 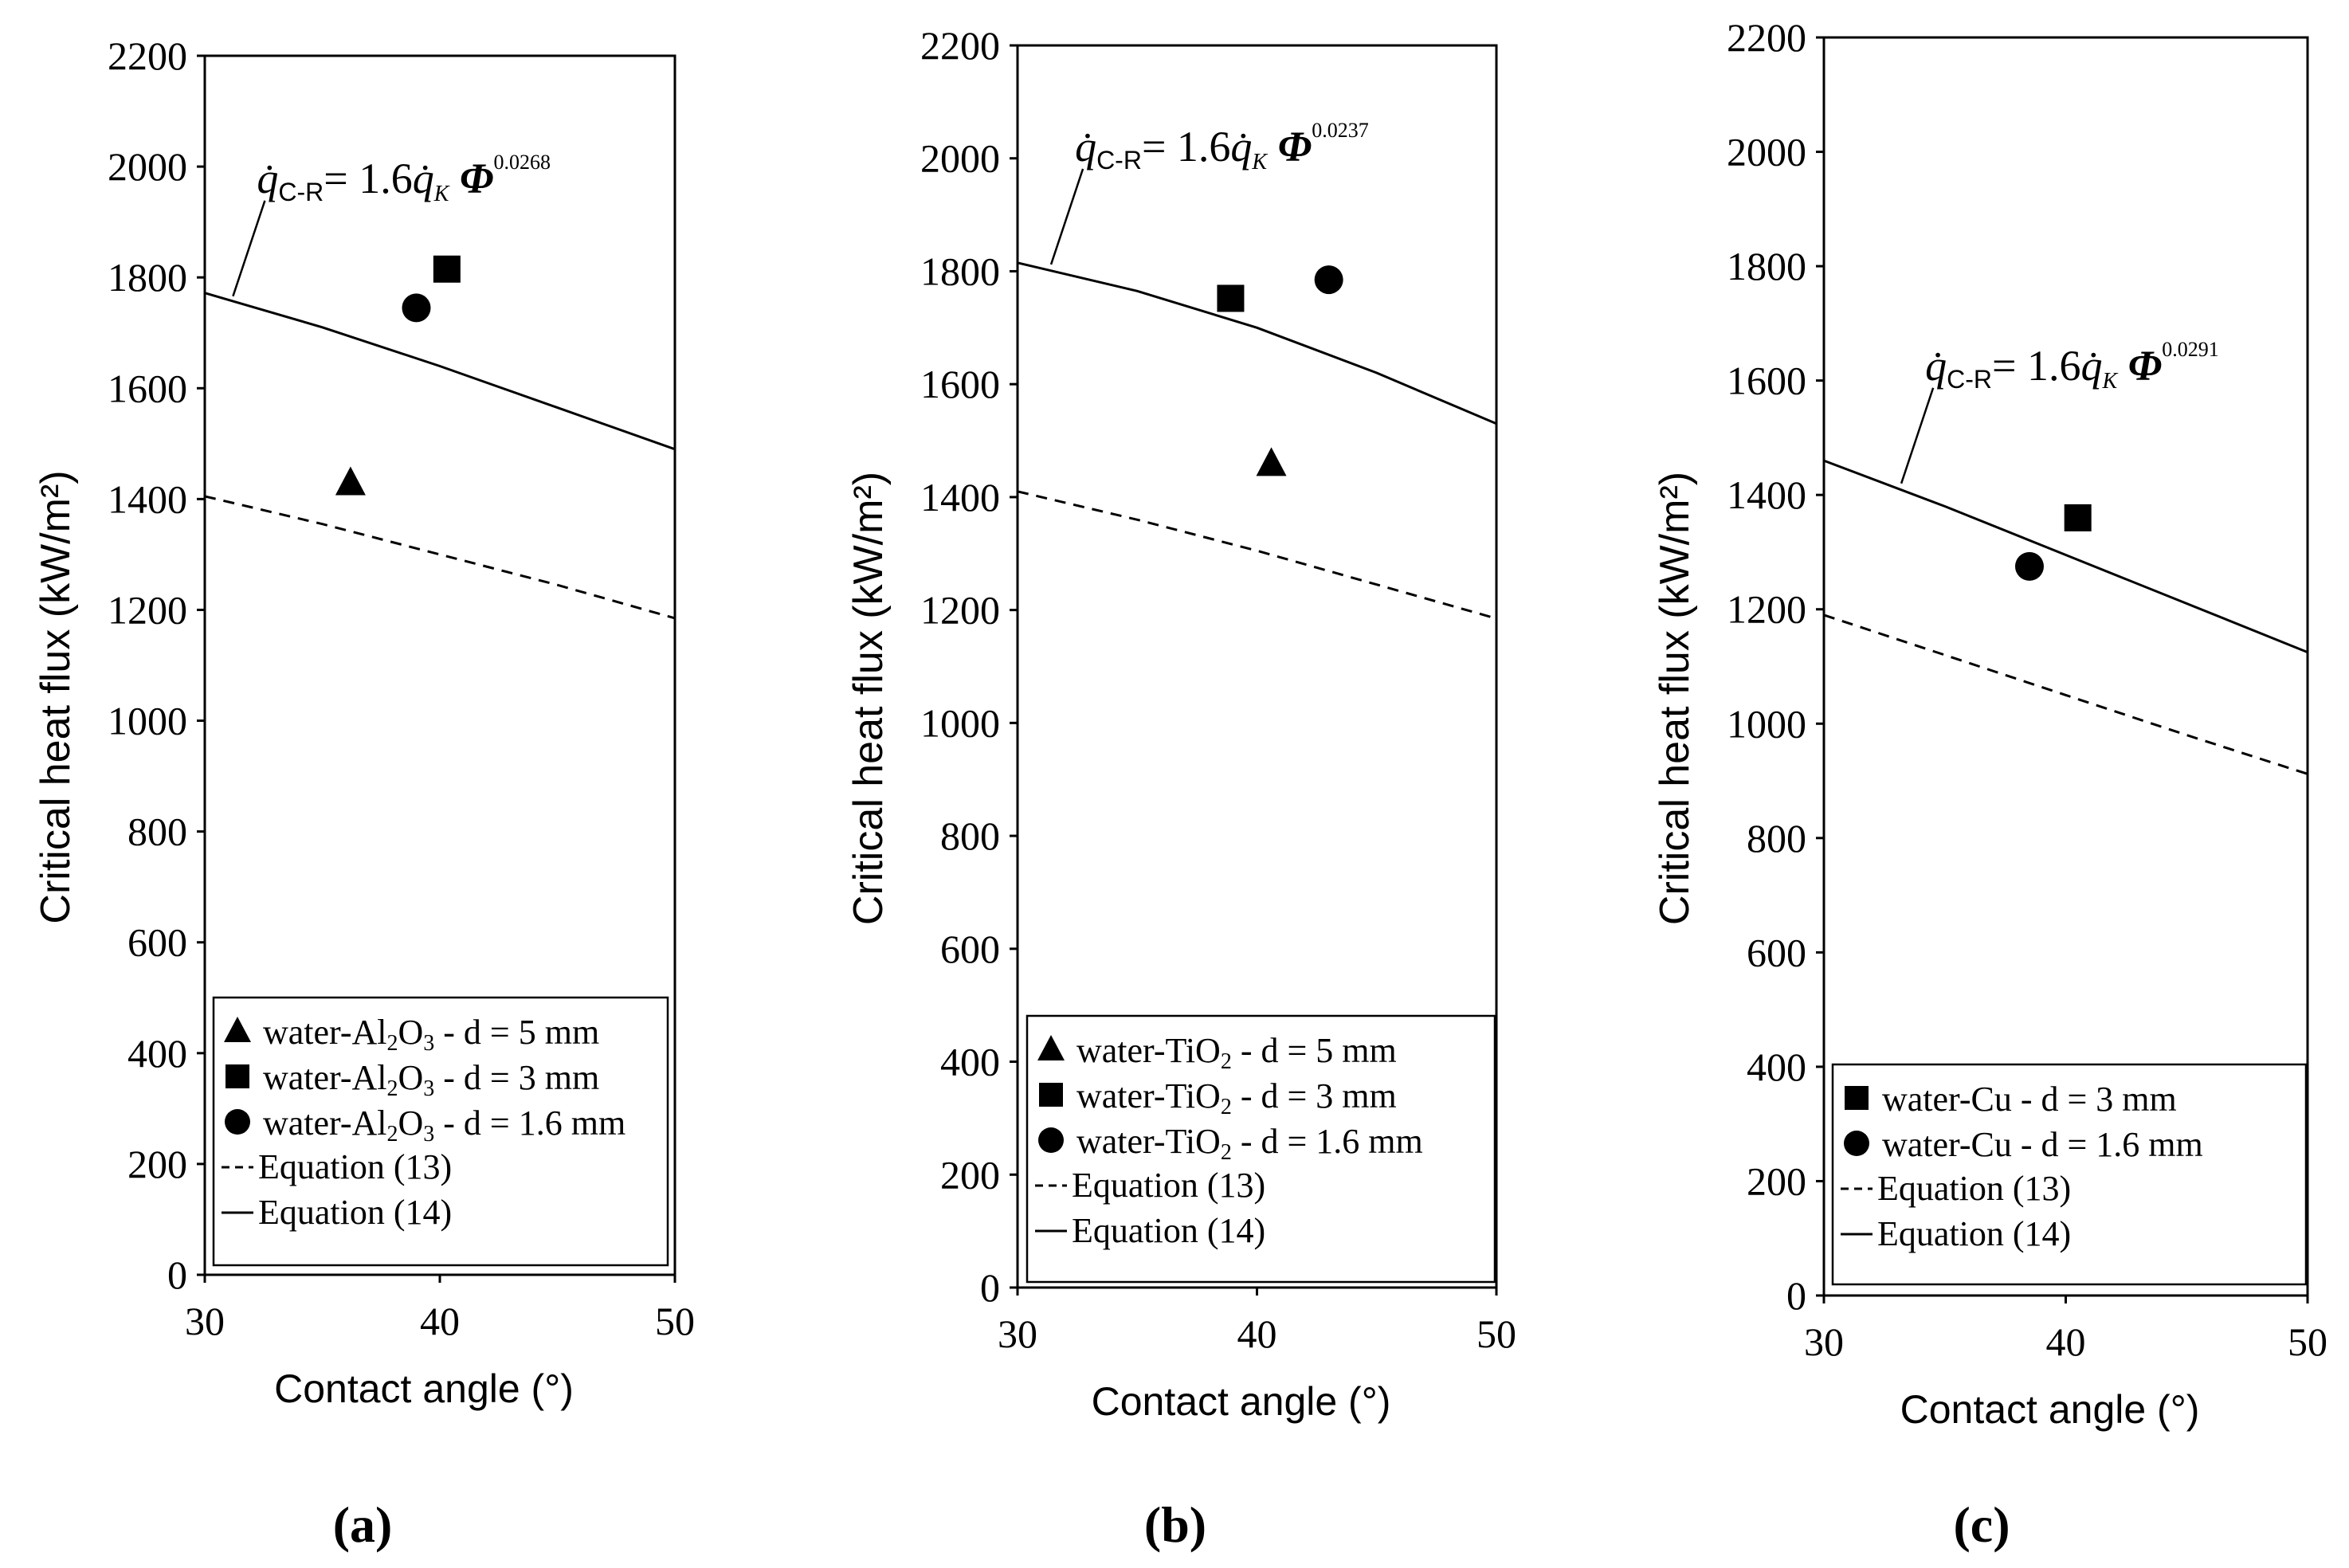 What do you see at coordinates (1222, 146) in the screenshot?
I see `equation-label: q̇C-R= 1.6q̇K Φ0.0237` at bounding box center [1222, 146].